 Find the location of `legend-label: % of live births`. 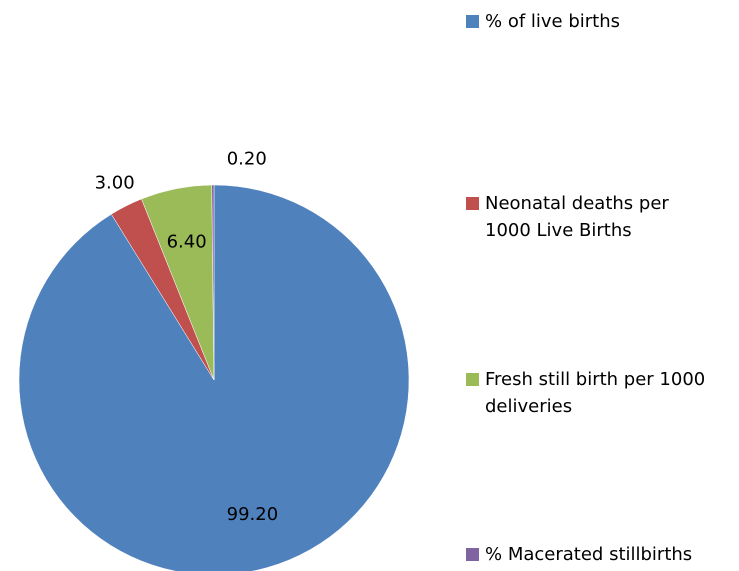

legend-label: % of live births is located at coordinates (553, 21).